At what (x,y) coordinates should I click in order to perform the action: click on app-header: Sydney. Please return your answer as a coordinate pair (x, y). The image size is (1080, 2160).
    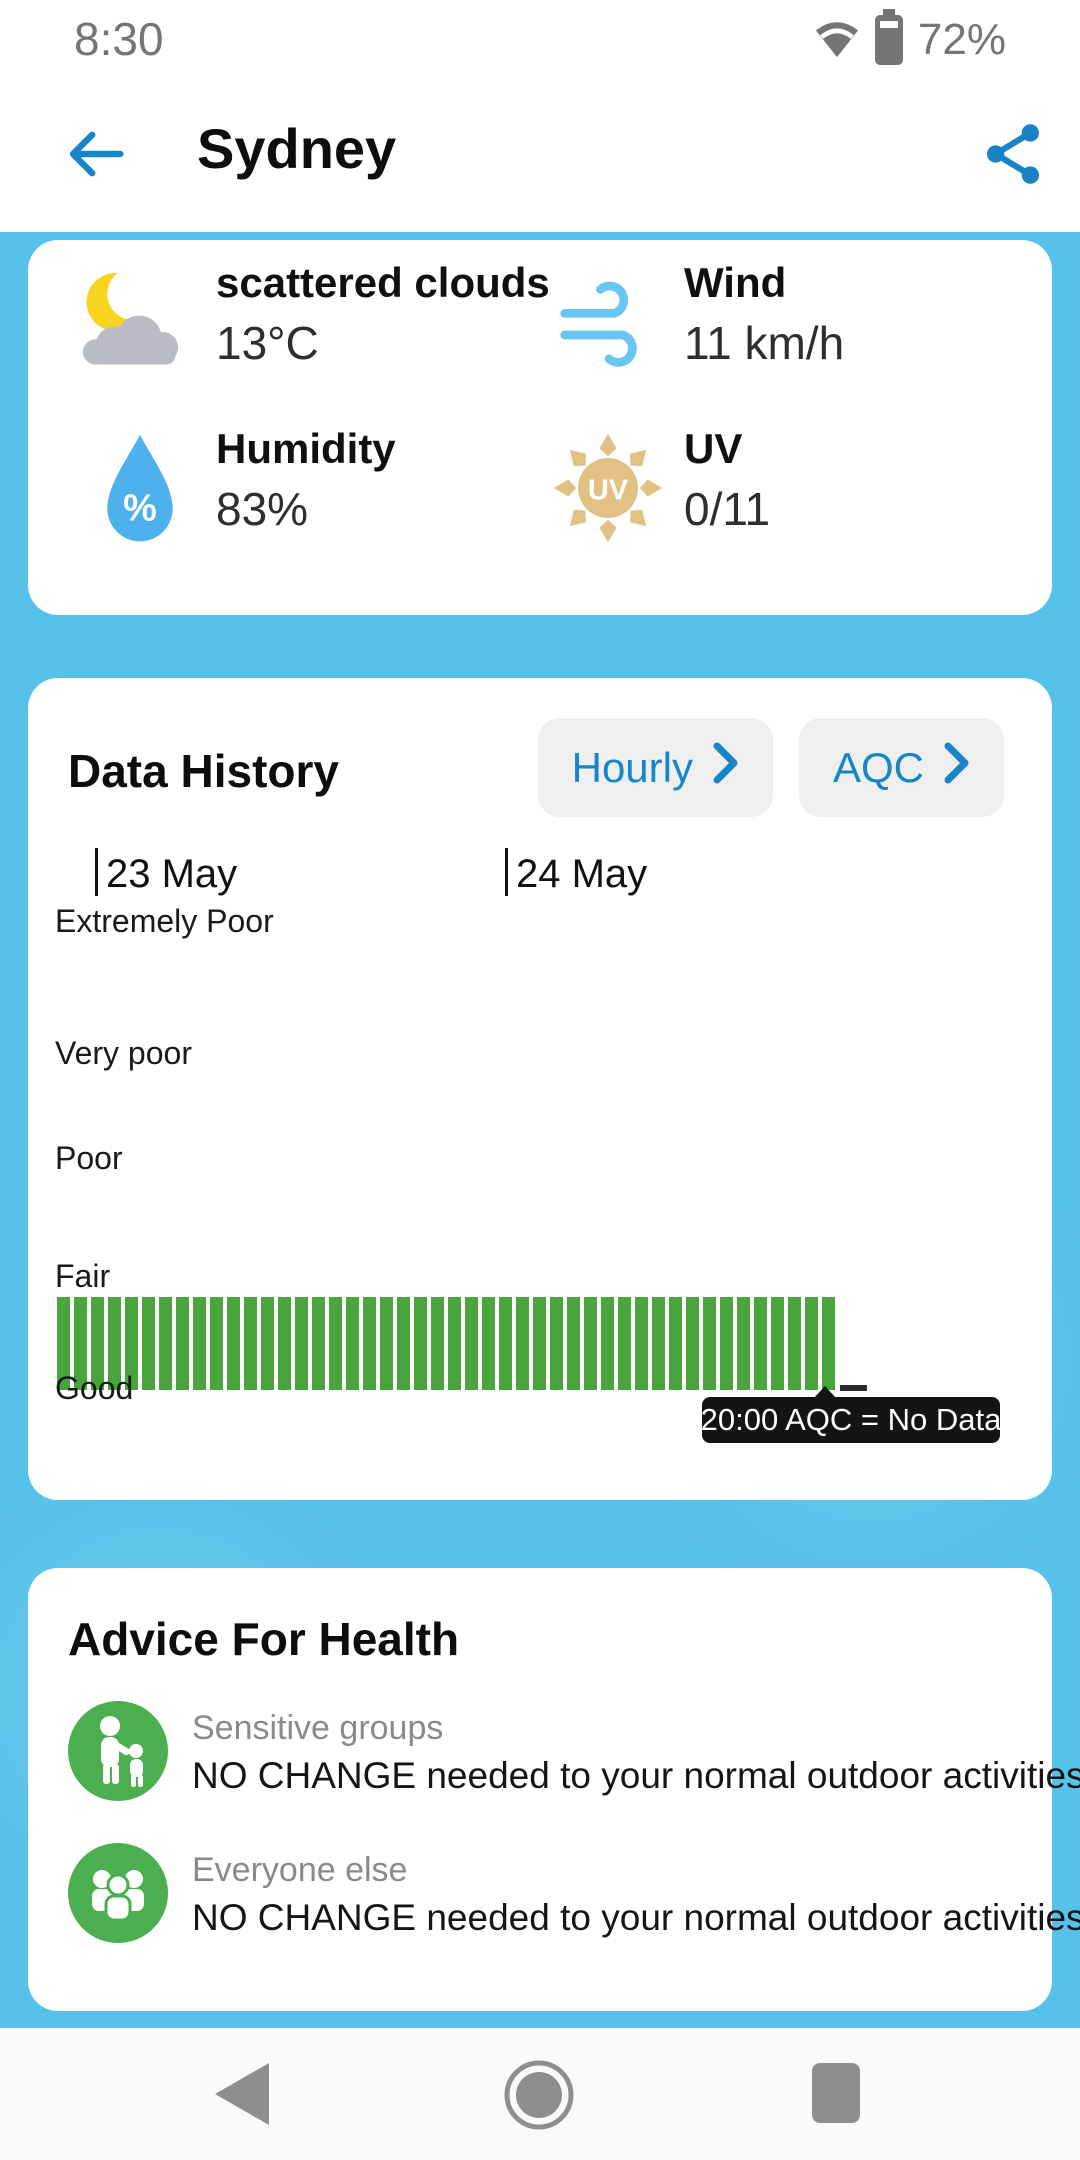
    Looking at the image, I should click on (540, 156).